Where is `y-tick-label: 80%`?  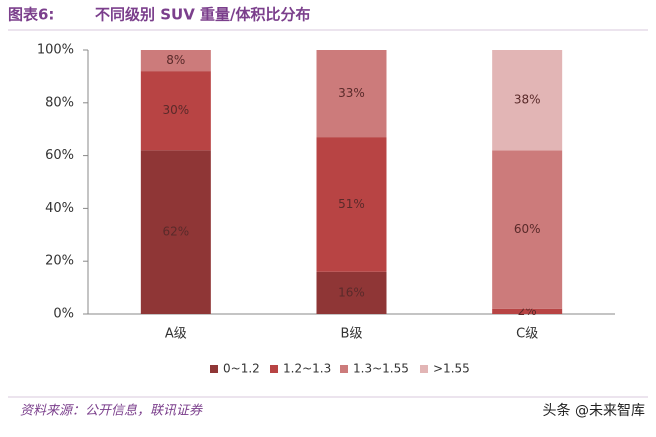 y-tick-label: 80% is located at coordinates (59, 102).